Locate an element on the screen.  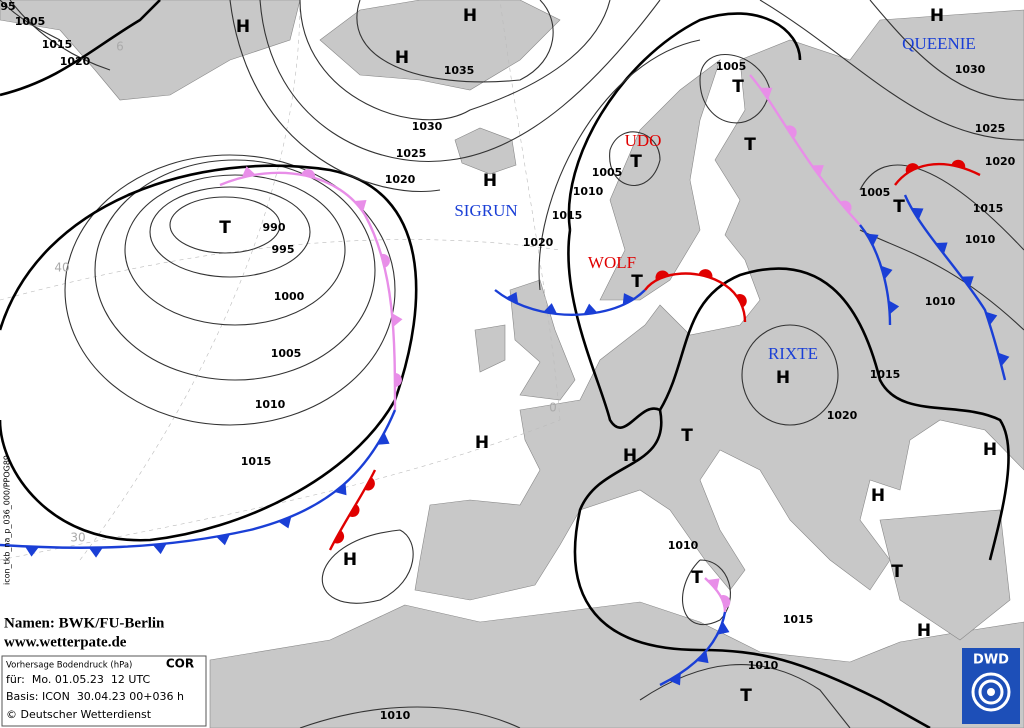
grid-label: 6 is located at coordinates (120, 47).